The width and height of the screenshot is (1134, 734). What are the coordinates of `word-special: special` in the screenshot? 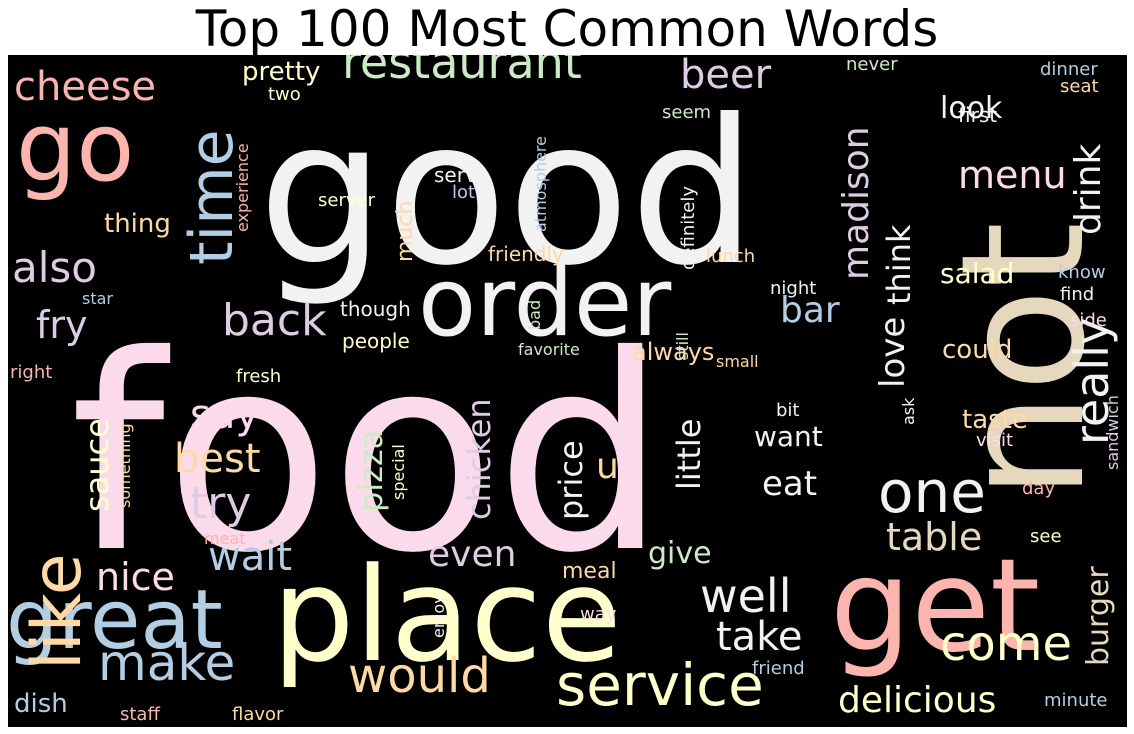 It's located at (398, 472).